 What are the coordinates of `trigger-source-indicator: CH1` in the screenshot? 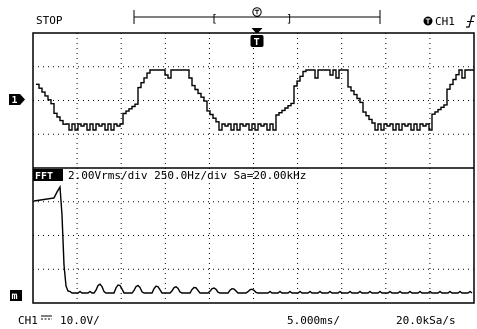 It's located at (449, 21).